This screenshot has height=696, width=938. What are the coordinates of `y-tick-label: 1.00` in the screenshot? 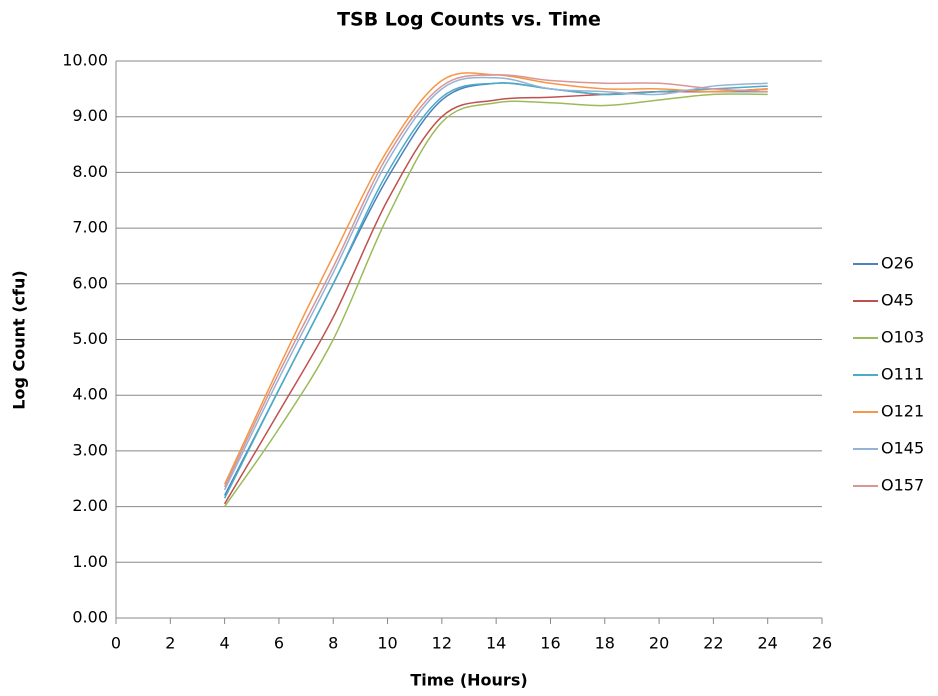 It's located at (90, 561).